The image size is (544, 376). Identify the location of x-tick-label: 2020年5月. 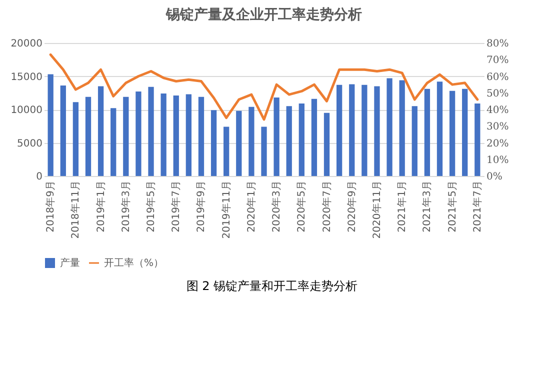
(302, 206).